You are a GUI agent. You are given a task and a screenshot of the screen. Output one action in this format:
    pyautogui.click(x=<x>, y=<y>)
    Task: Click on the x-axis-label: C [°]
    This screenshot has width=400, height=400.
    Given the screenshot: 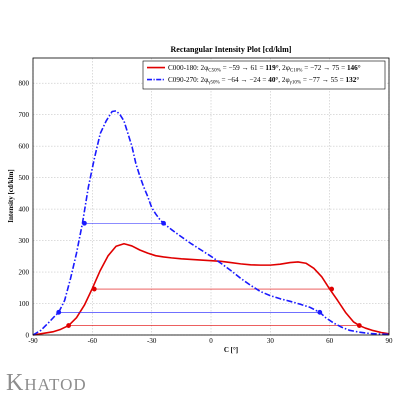 What is the action you would take?
    pyautogui.click(x=231, y=350)
    